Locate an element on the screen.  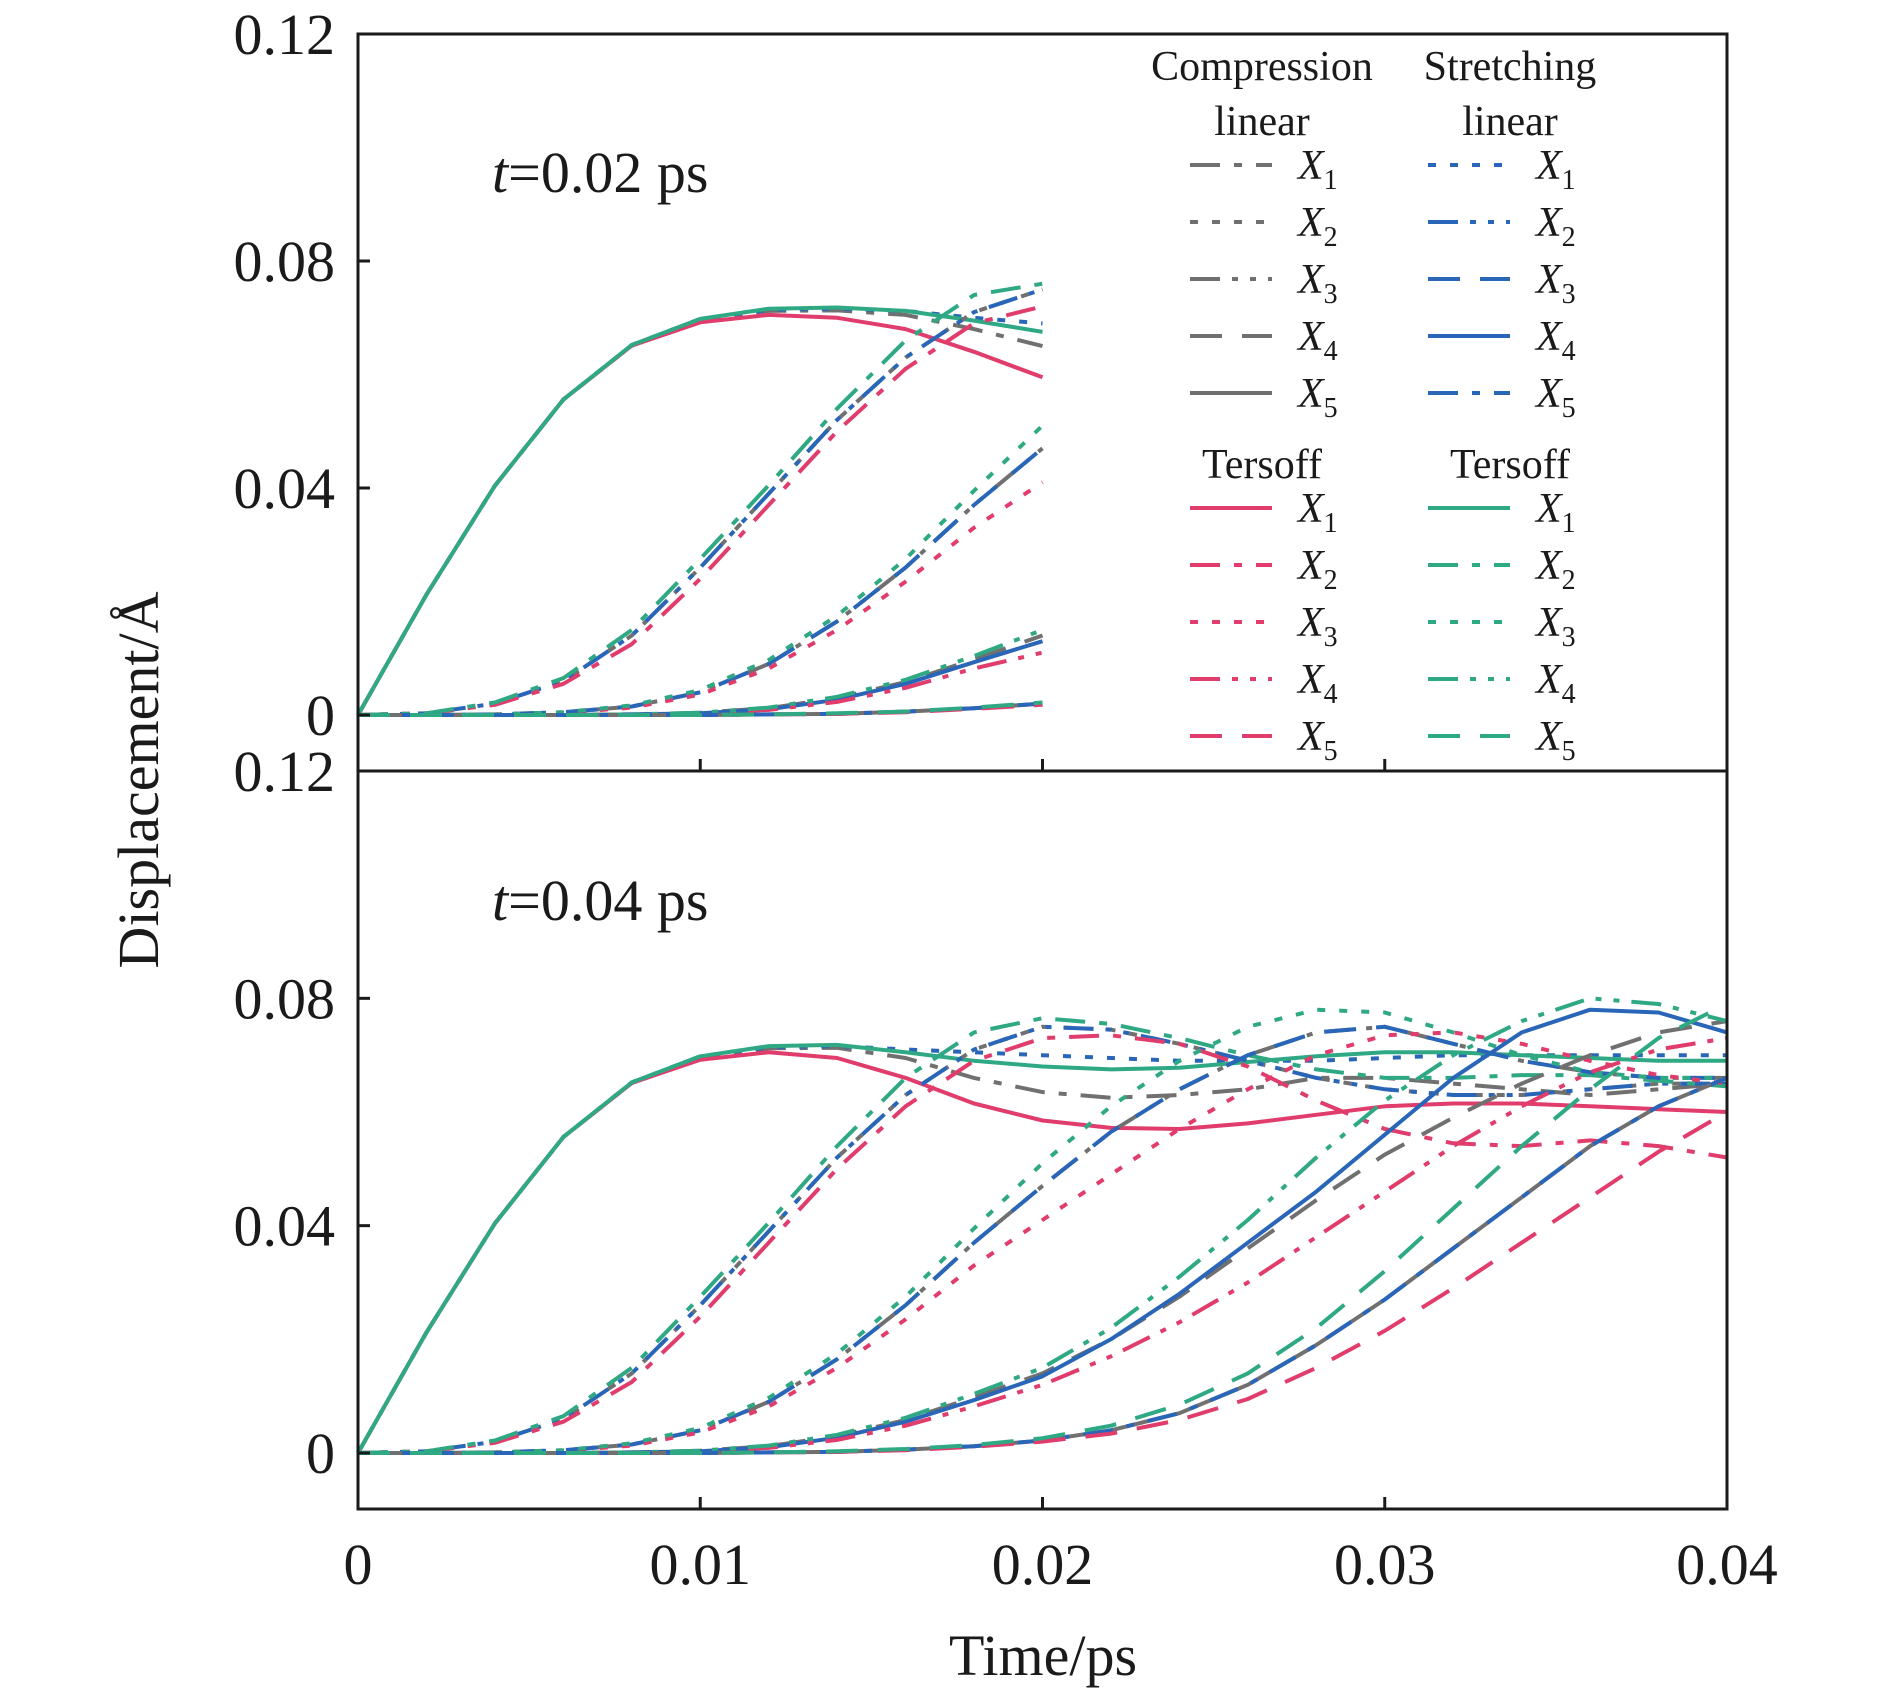
legend-group-title: Compression is located at coordinates (1262, 67).